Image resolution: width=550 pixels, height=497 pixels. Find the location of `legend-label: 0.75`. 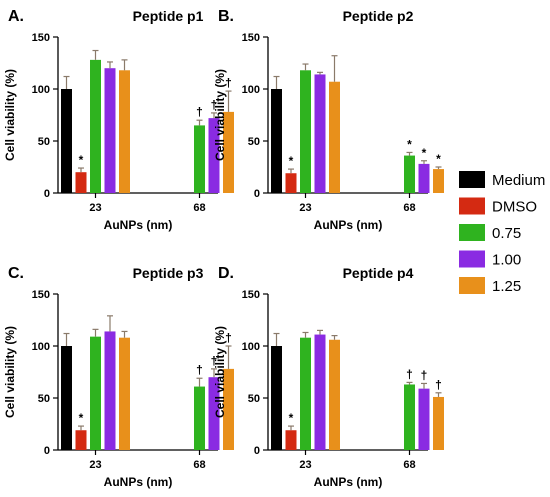

legend-label: 0.75 is located at coordinates (506, 233).